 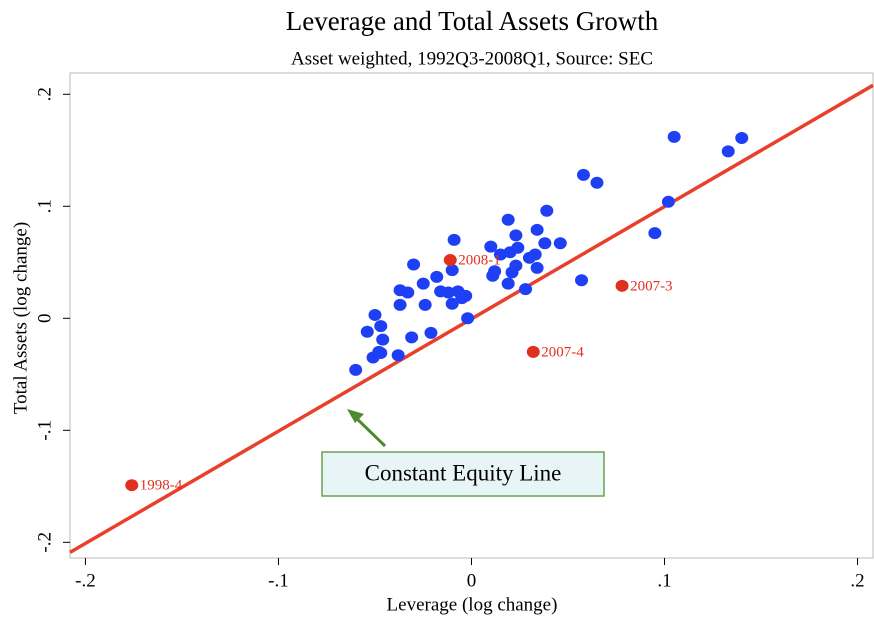 I want to click on point-label: 1998-4, so click(x=161, y=486).